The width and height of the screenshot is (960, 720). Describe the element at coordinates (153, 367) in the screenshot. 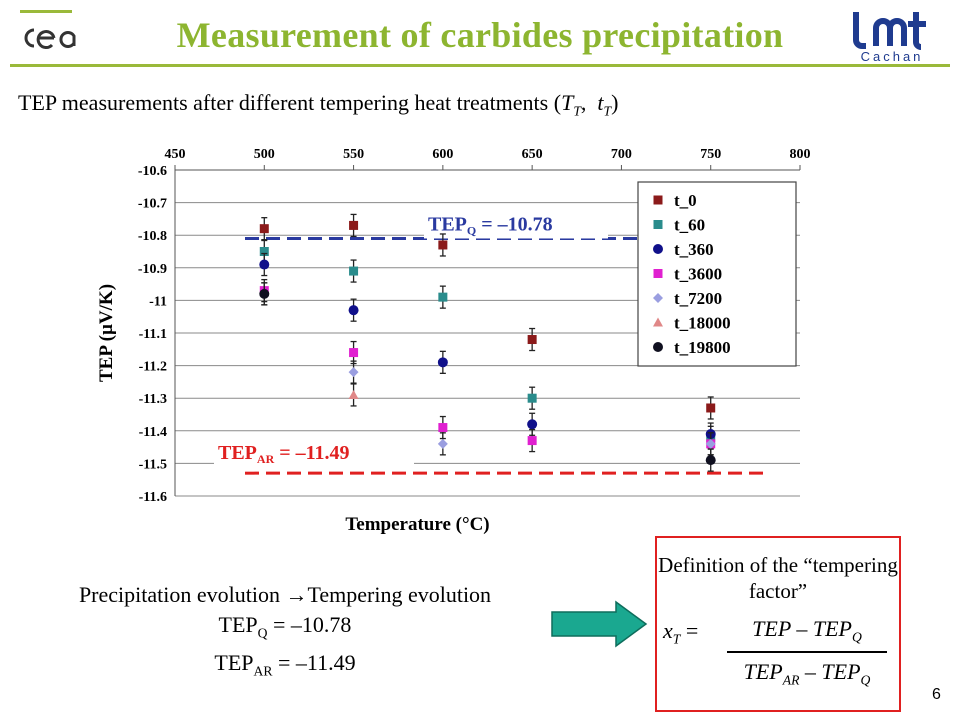

I see `y-tick-label: -11.2` at that location.